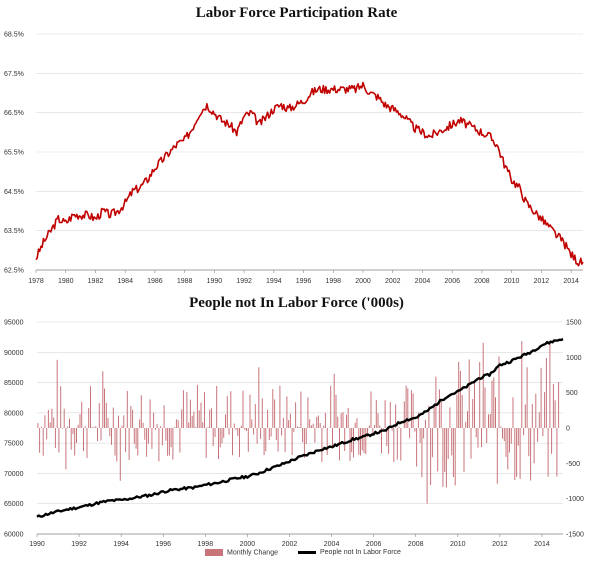 The image size is (593, 567). Describe the element at coordinates (363, 281) in the screenshot. I see `x-tick-label: 2000` at that location.